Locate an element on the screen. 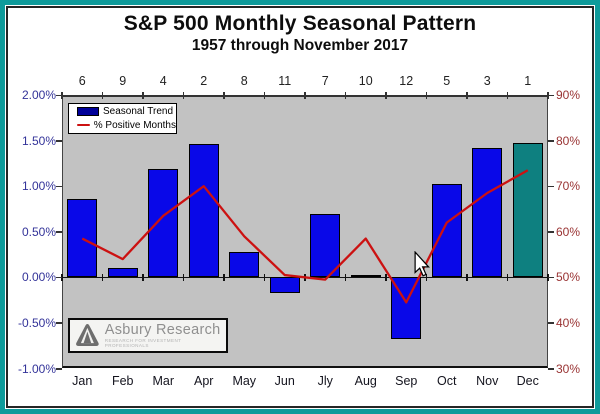  bar-swatch-icon is located at coordinates (88, 112).